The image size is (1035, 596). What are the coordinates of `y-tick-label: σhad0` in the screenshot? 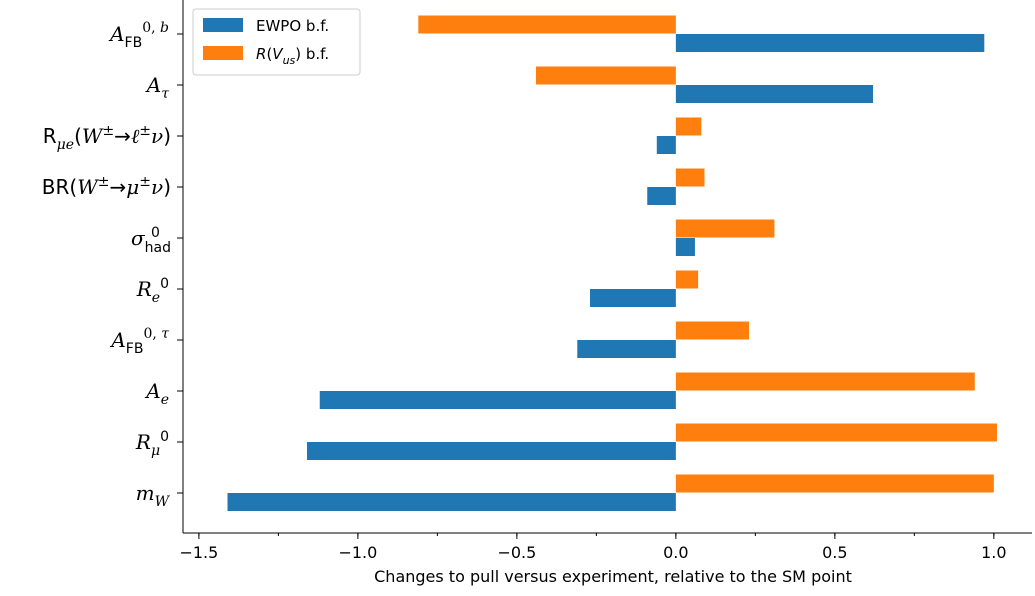 It's located at (151, 240).